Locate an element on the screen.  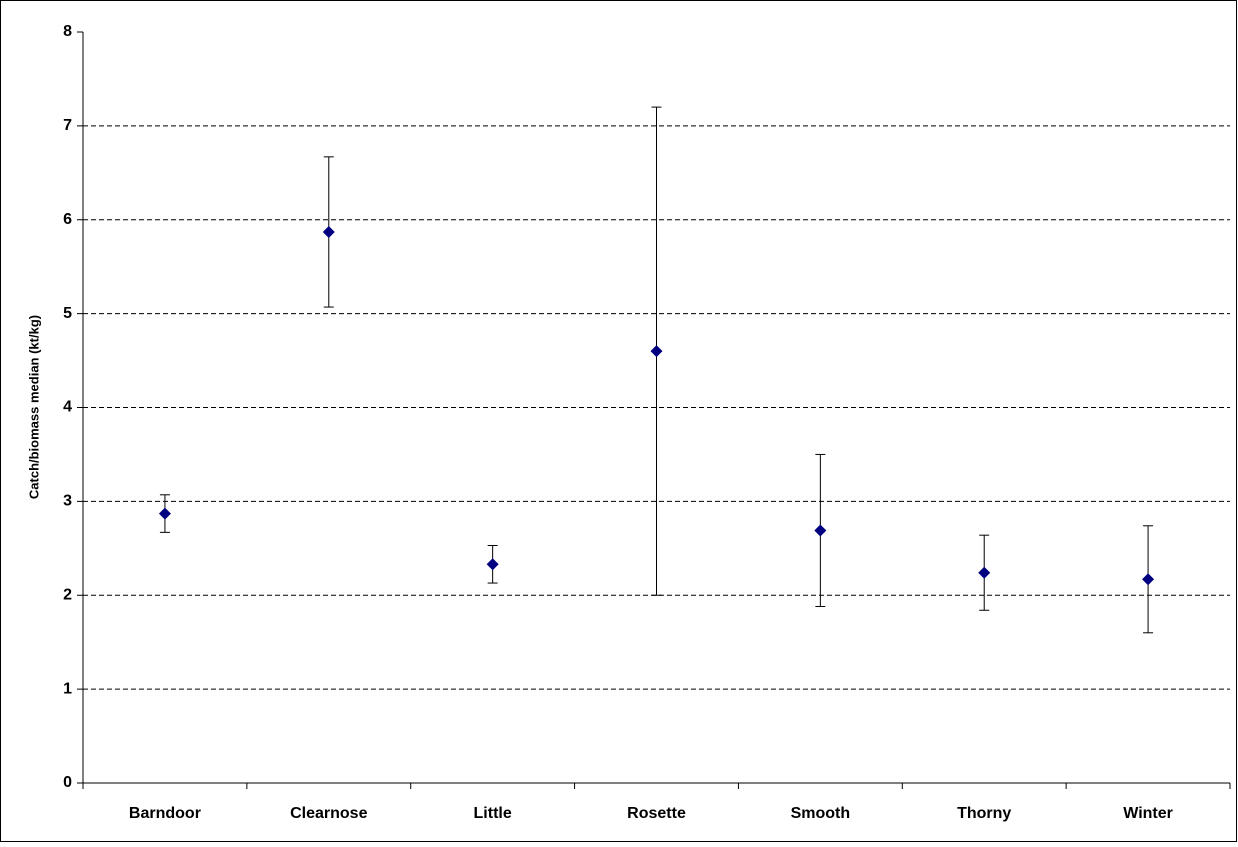
x-tick-label: Barndoor is located at coordinates (165, 813).